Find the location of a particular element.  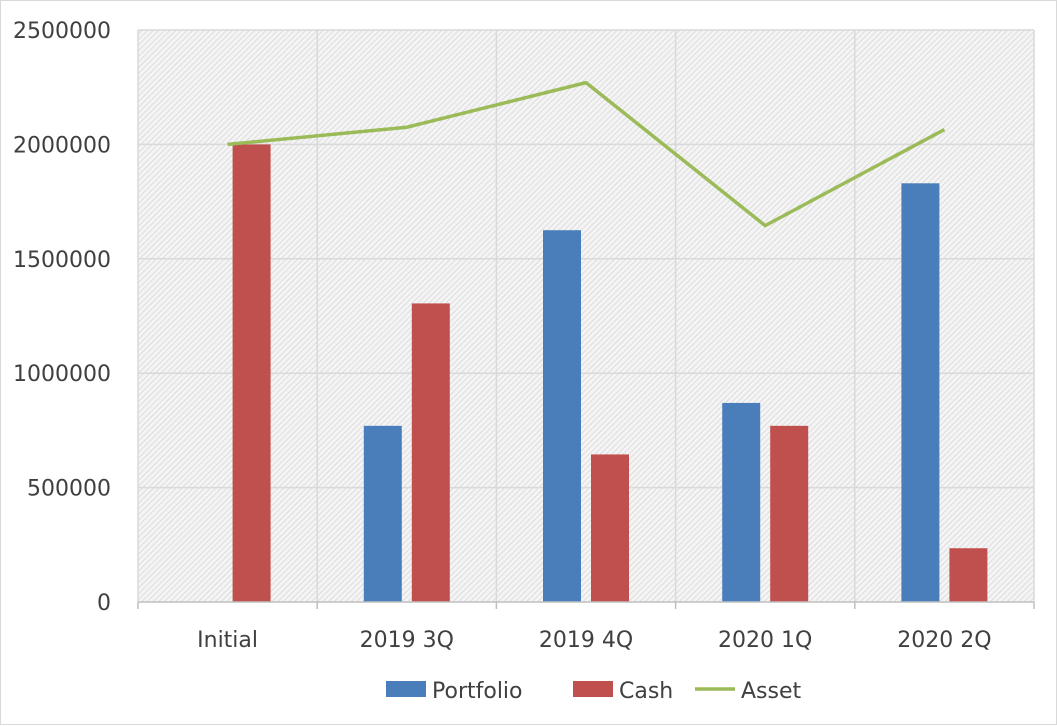

legend-label-cash: Cash is located at coordinates (646, 691).